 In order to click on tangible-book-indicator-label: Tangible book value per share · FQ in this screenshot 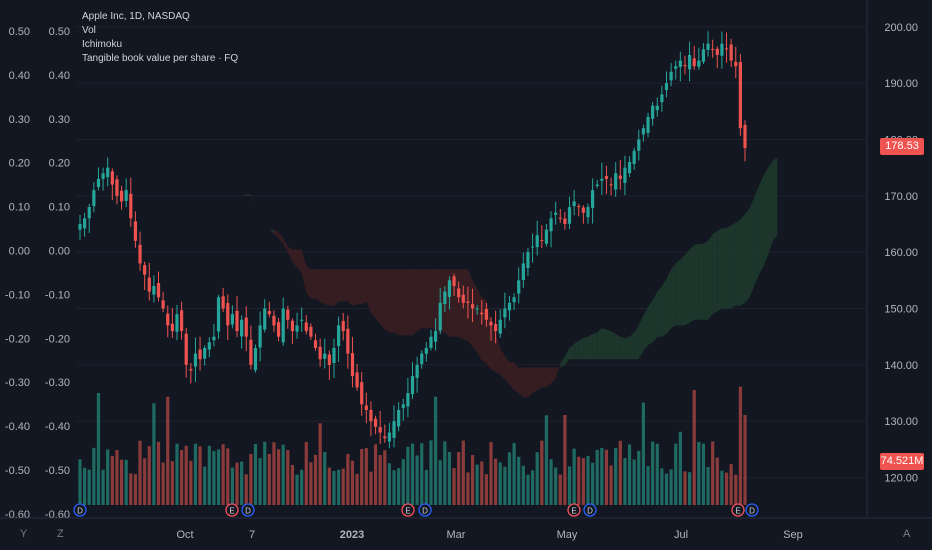, I will do `click(160, 58)`.